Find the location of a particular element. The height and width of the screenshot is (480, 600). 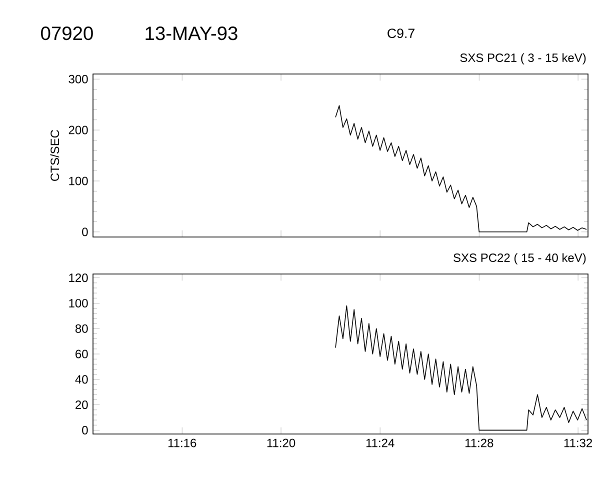

x-tick-label: 11:28 is located at coordinates (479, 443).